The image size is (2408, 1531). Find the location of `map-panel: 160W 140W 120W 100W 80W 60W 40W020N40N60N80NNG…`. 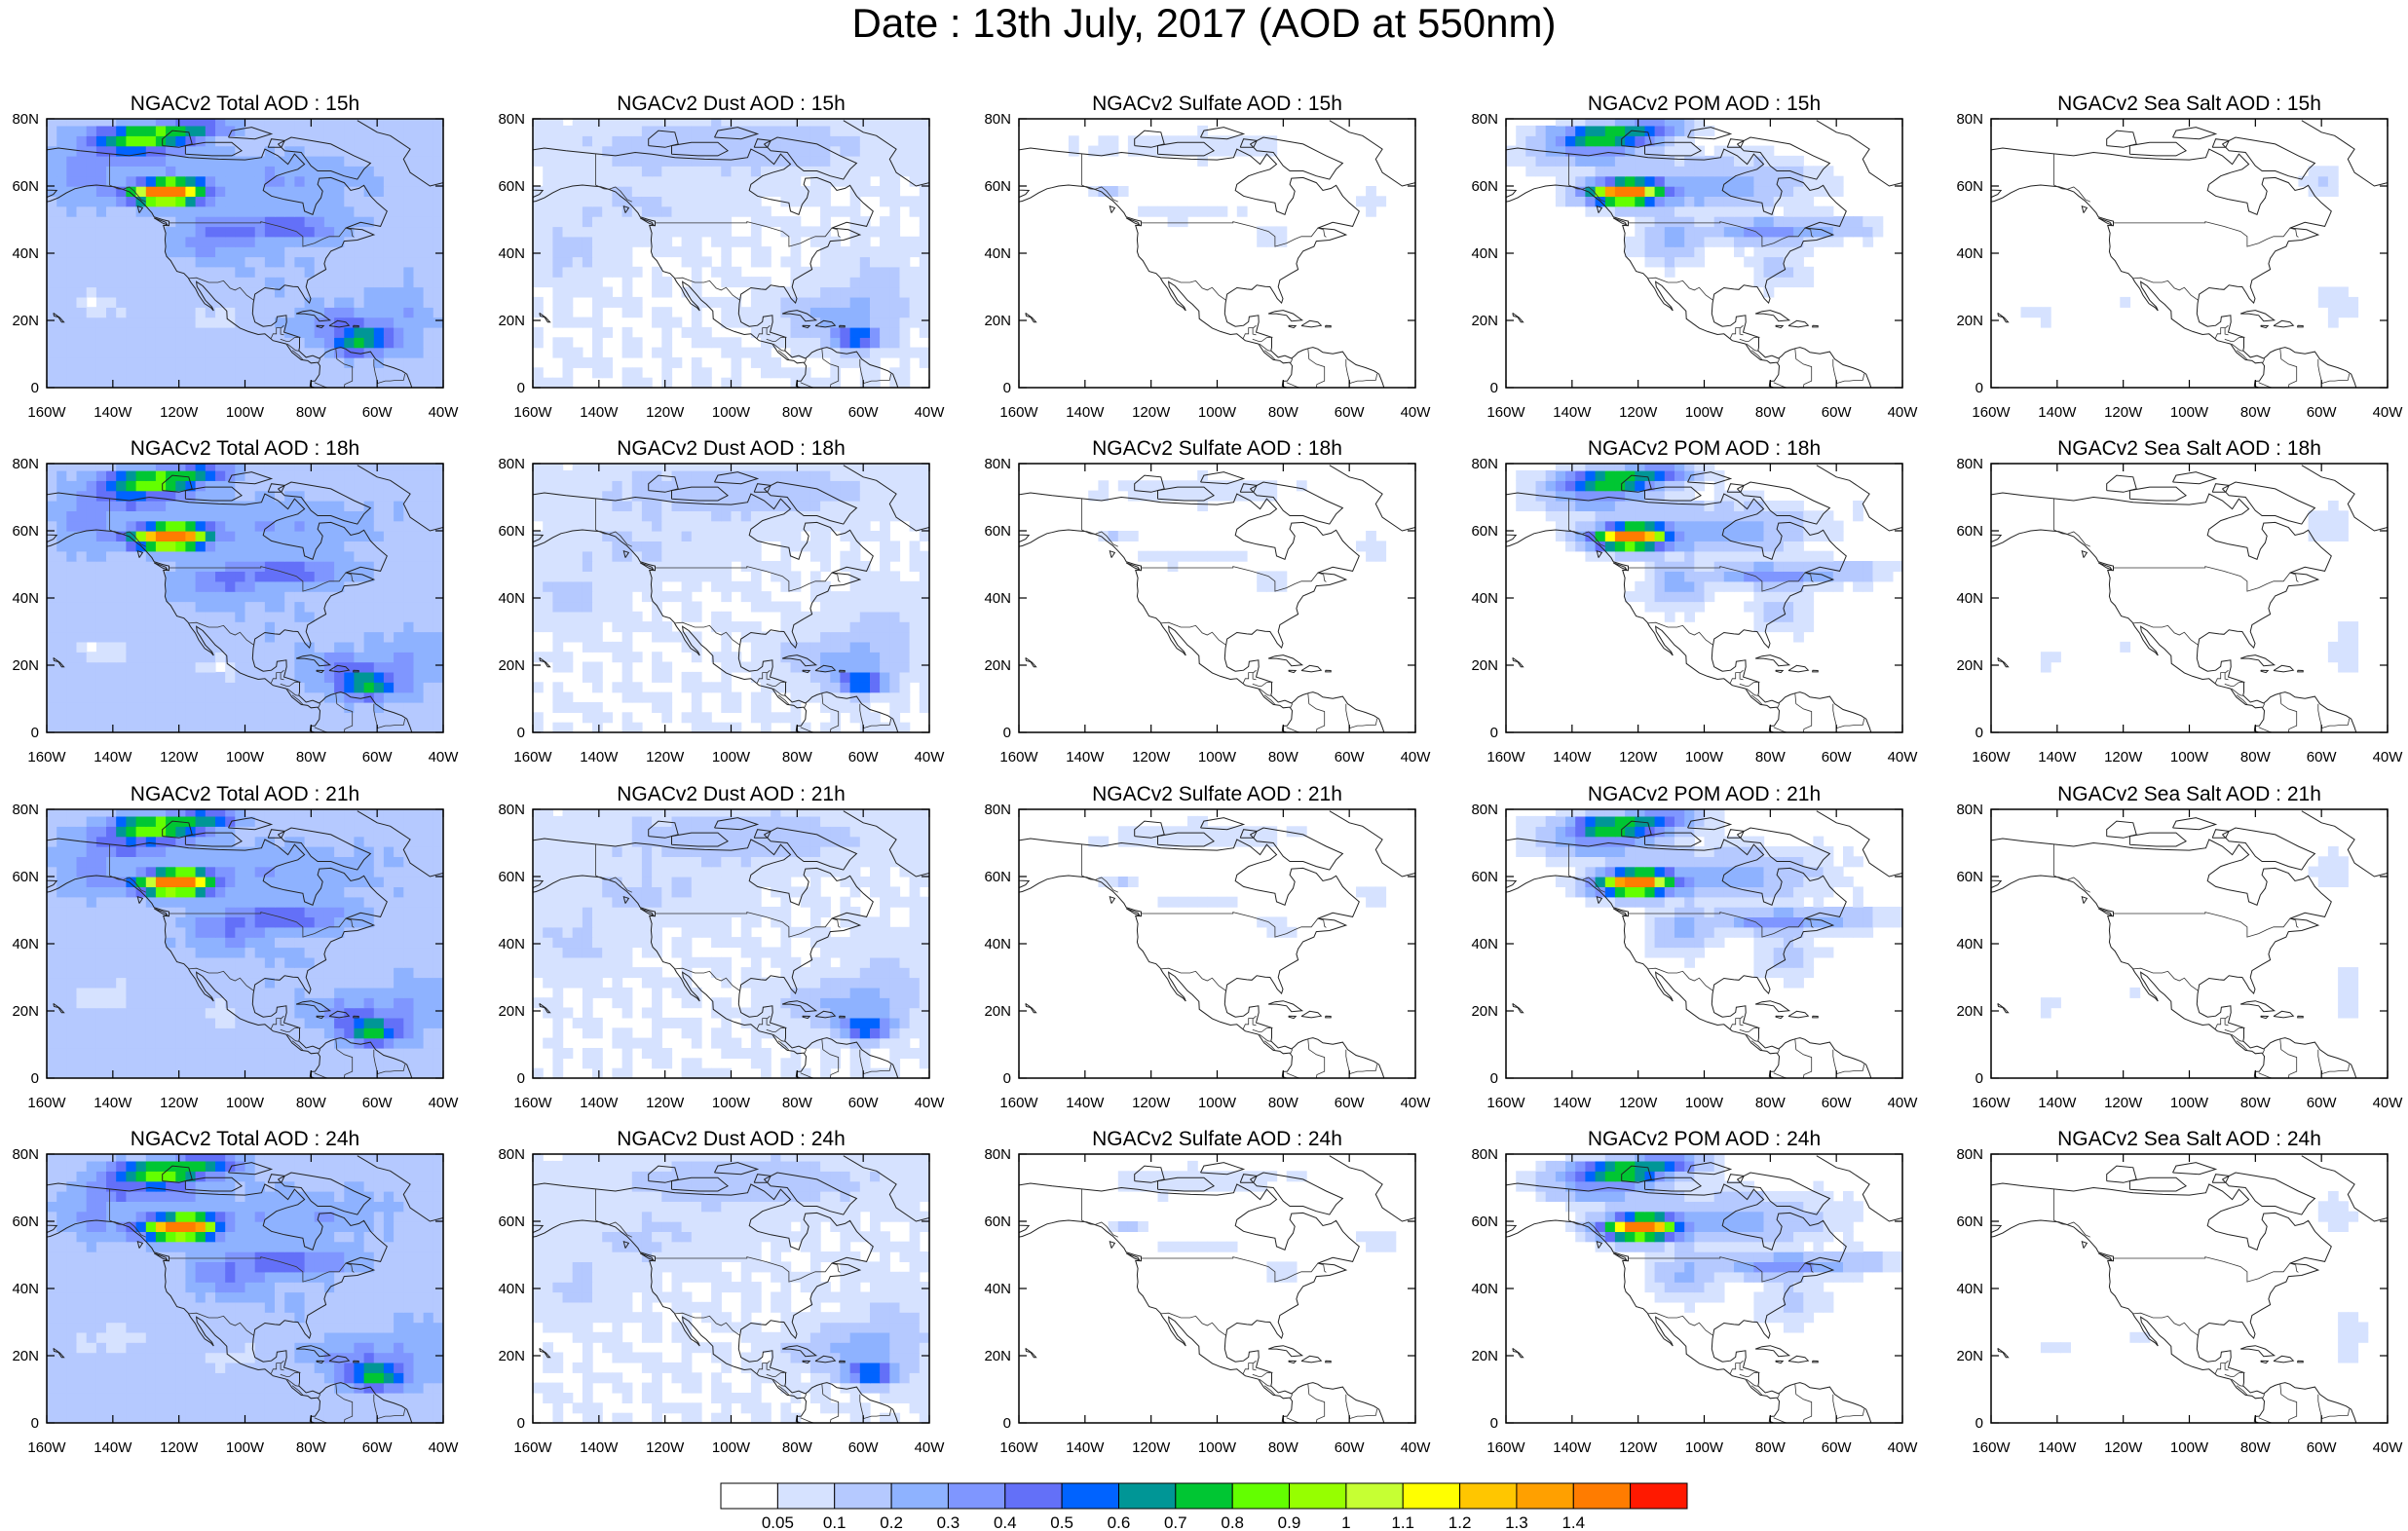

map-panel: 160W 140W 120W 100W 80W 60W 40W020N40N60N80NNG… is located at coordinates (721, 257).